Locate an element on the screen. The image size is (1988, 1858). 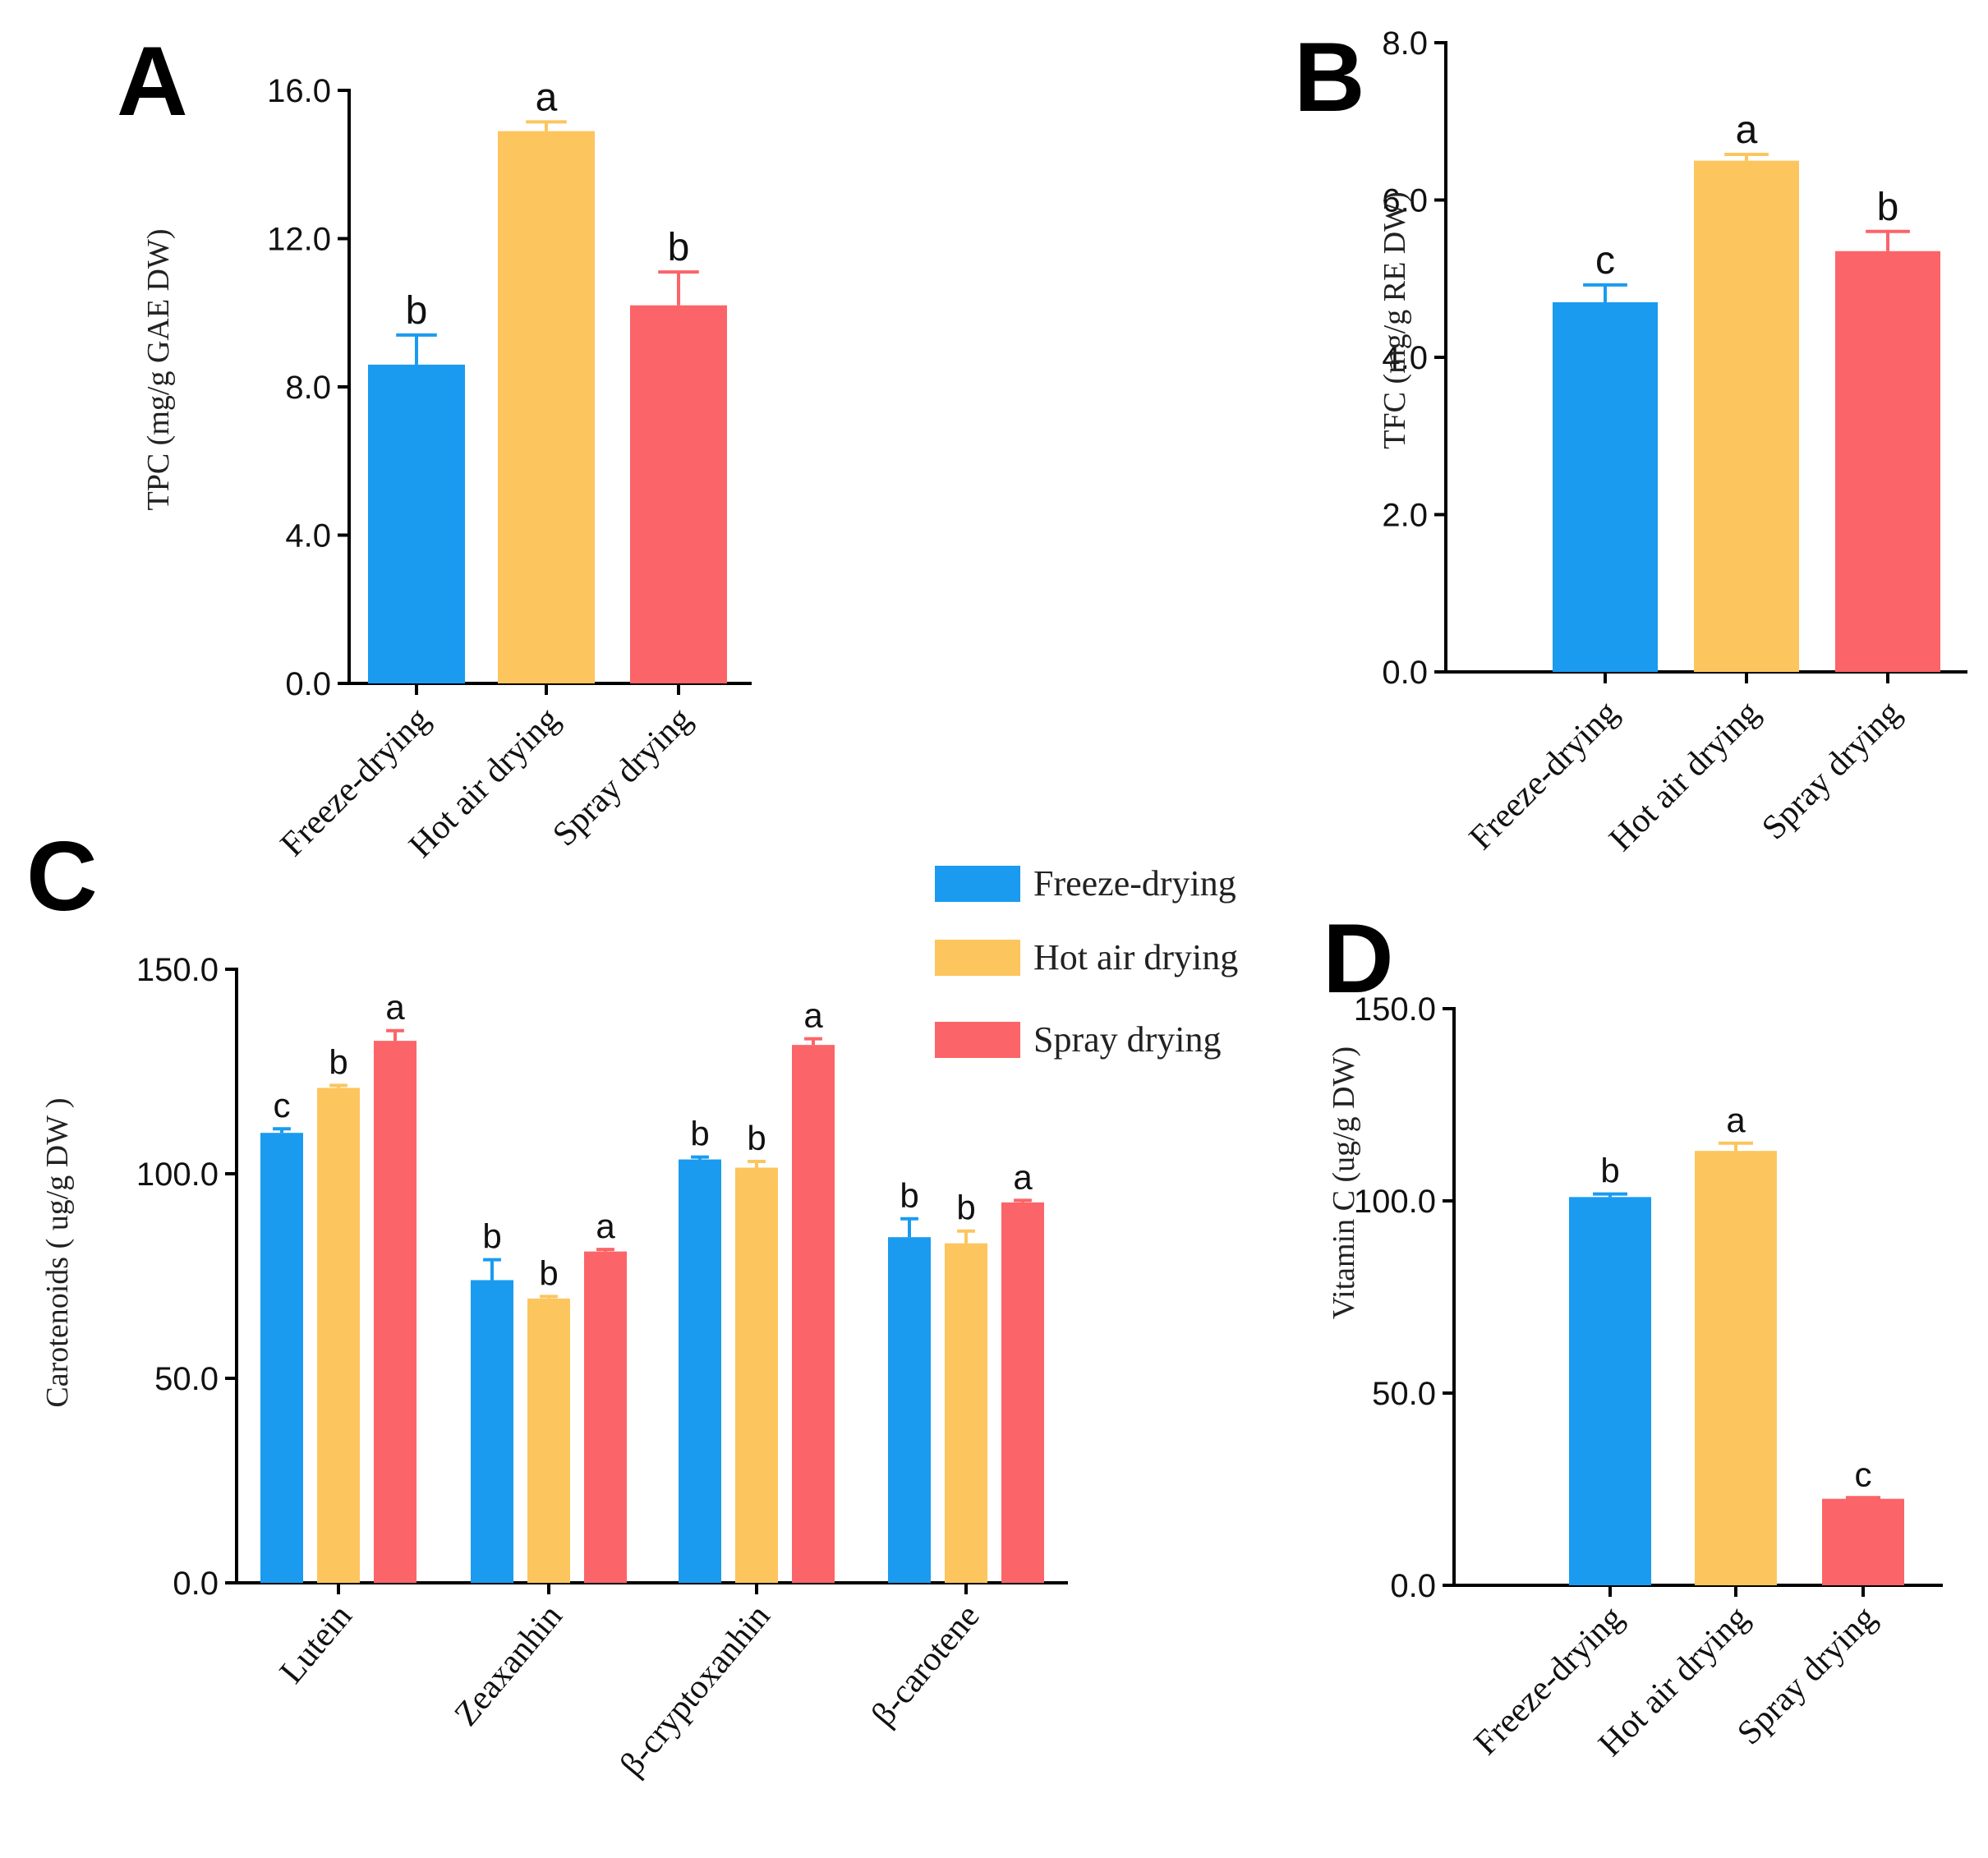
x-category-label: Freeze-drying is located at coordinates (1544, 776).